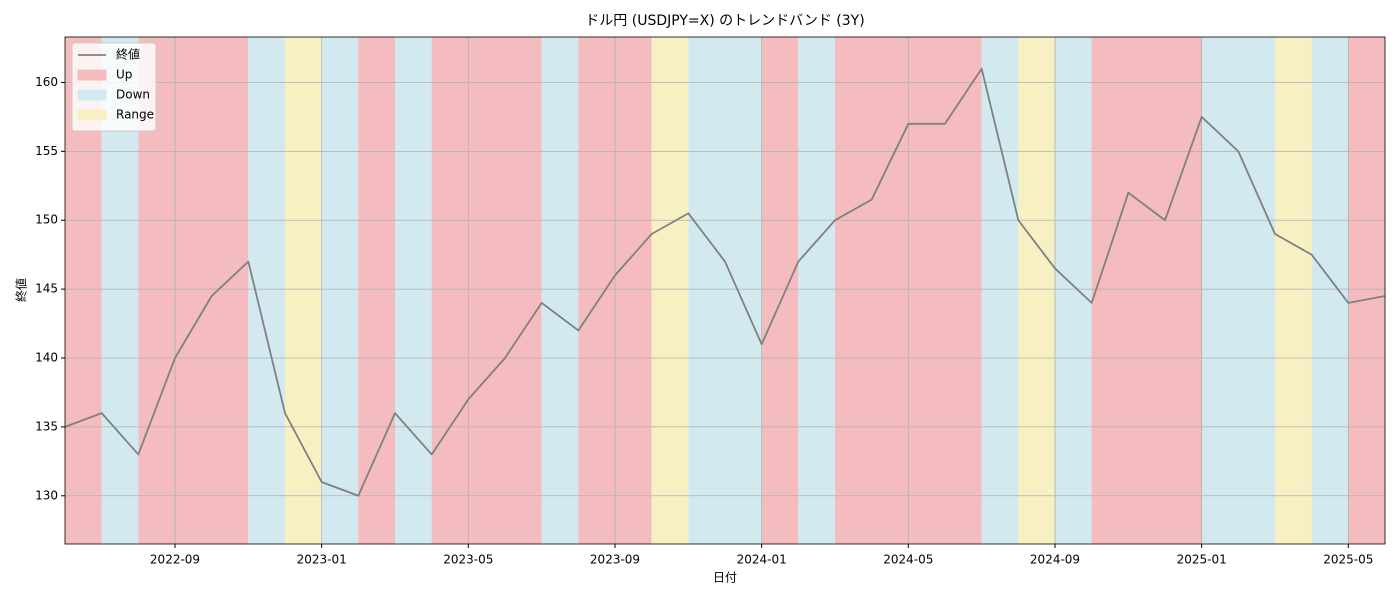 The height and width of the screenshot is (600, 1400). What do you see at coordinates (322, 560) in the screenshot?
I see `x-tick-label: 2023-01` at bounding box center [322, 560].